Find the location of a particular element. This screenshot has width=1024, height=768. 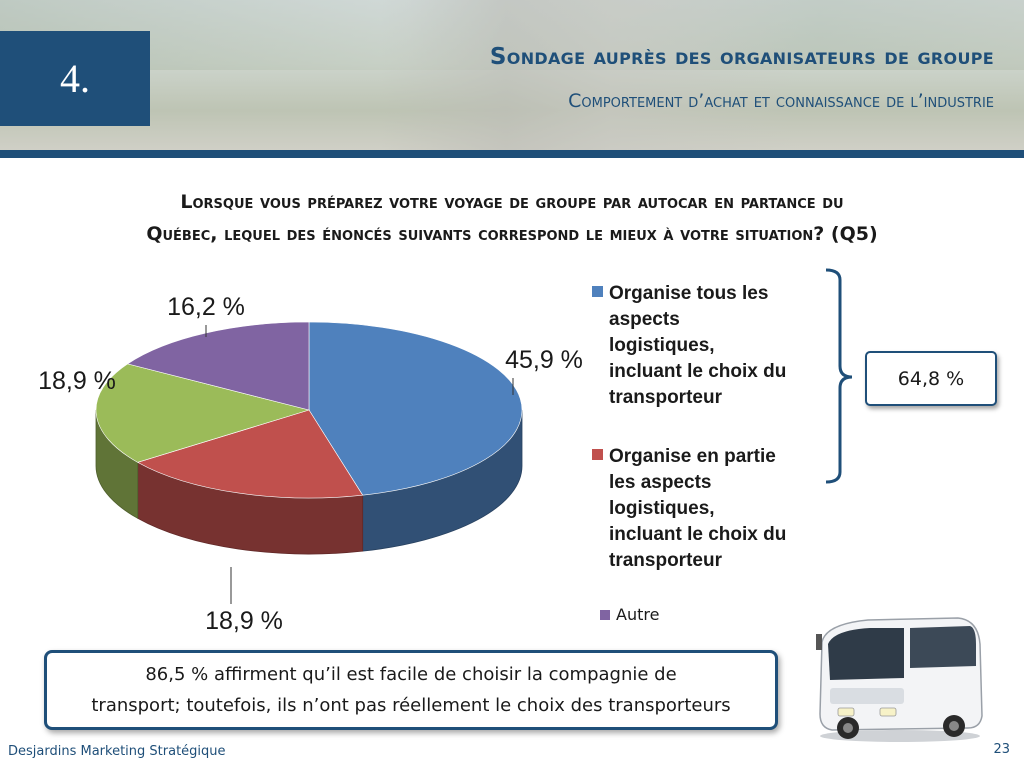

data-label-partie: 18,9 % is located at coordinates (244, 621).